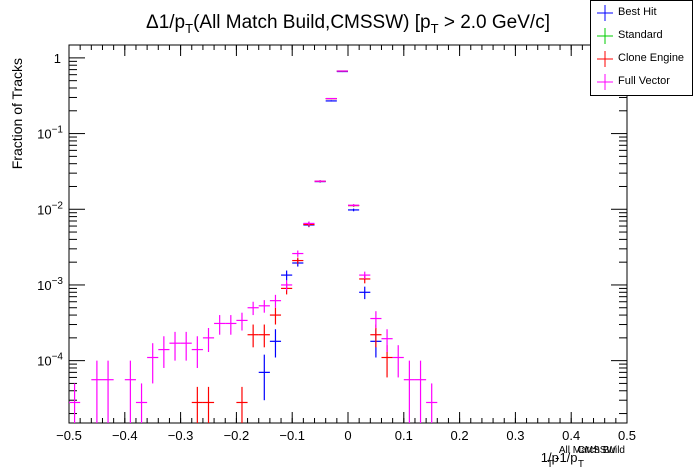  Describe the element at coordinates (460, 435) in the screenshot. I see `x-tick-label: 0.2` at that location.